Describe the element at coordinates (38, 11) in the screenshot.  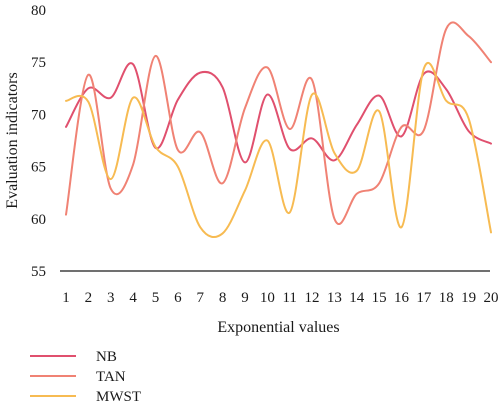
I see `y-tick-label: 80` at that location.